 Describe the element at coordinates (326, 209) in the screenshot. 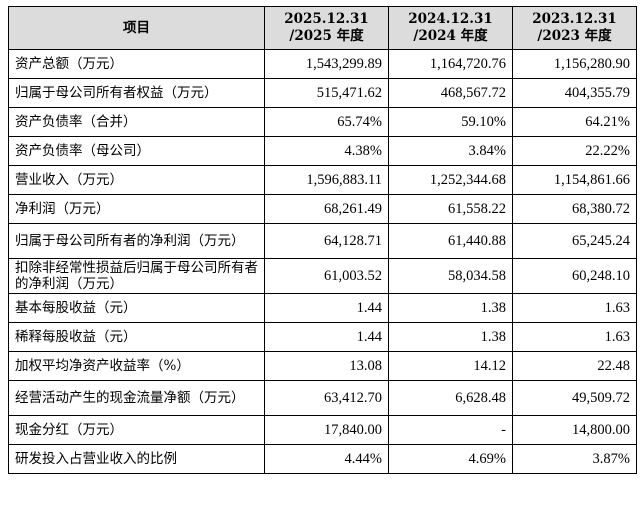

I see `cell-2025: 68,261.49` at that location.